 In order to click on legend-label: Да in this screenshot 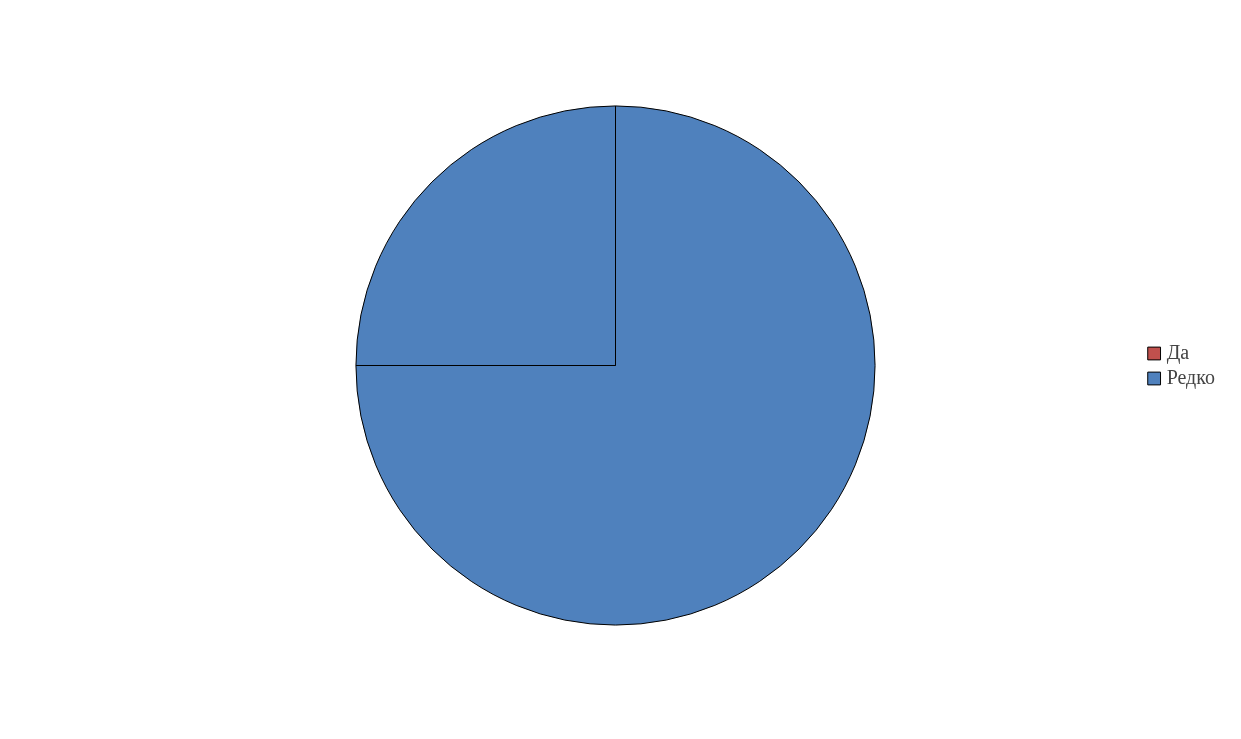, I will do `click(1178, 352)`.